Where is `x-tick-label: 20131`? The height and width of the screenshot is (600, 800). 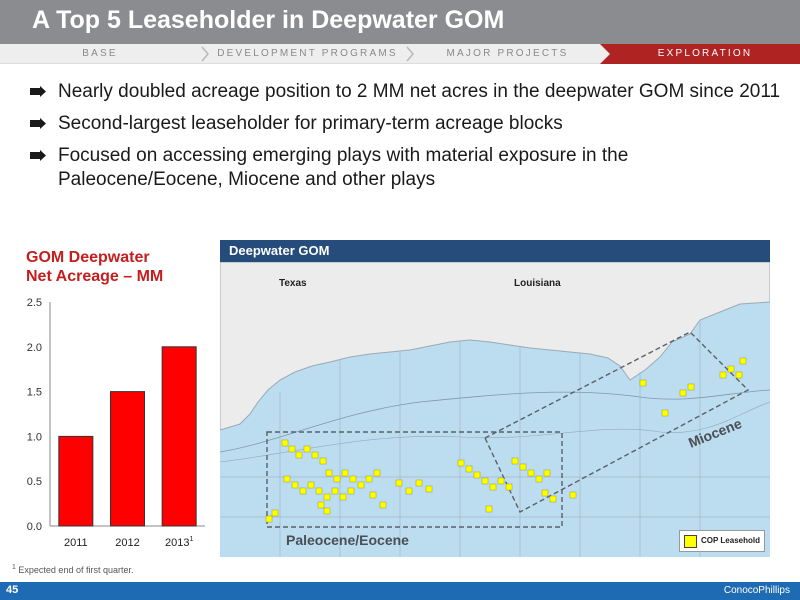 x-tick-label: 20131 is located at coordinates (179, 542).